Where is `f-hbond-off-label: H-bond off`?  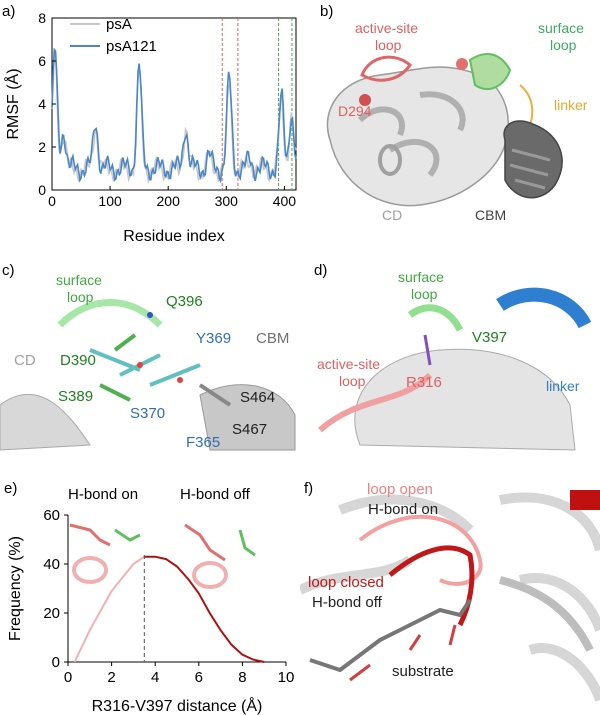
f-hbond-off-label: H-bond off is located at coordinates (347, 602).